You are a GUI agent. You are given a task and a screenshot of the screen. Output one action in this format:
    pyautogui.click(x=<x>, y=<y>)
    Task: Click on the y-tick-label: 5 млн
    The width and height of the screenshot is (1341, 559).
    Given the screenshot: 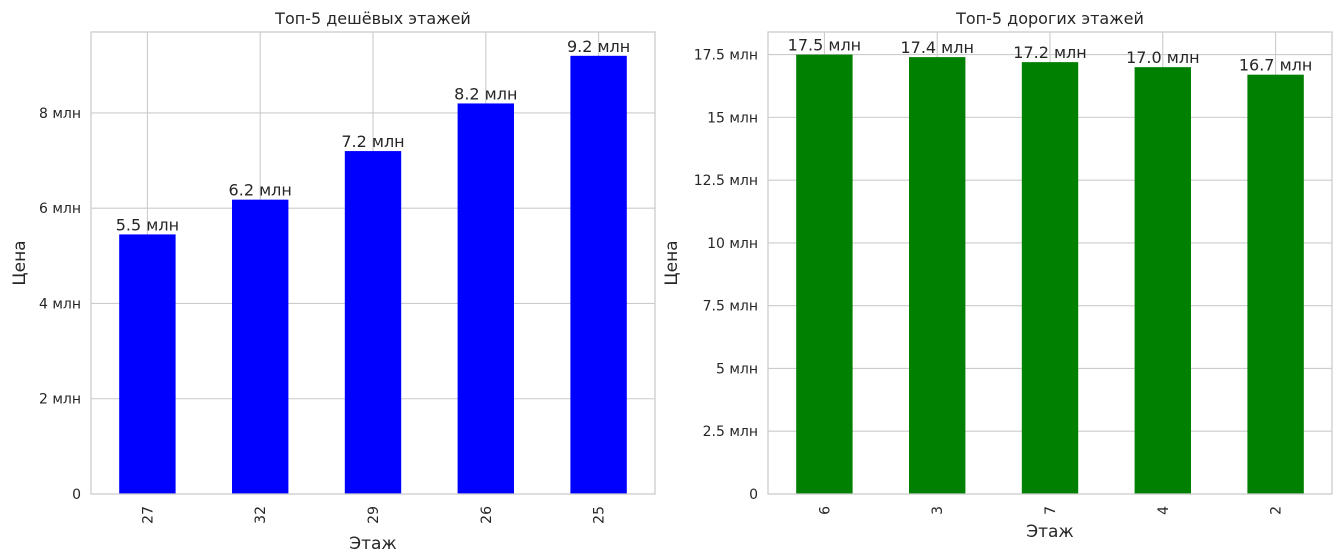 What is the action you would take?
    pyautogui.click(x=737, y=369)
    